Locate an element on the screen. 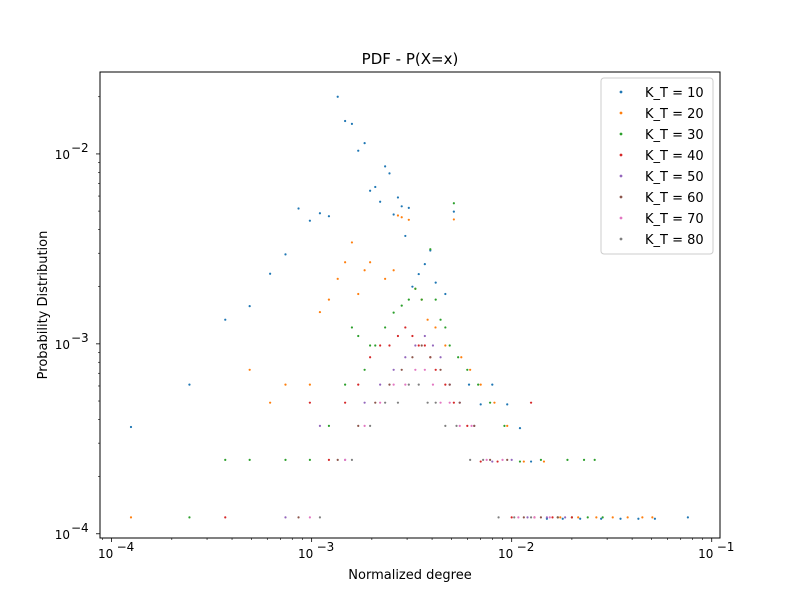 The width and height of the screenshot is (800, 600). legend-label: K_T = 70 is located at coordinates (674, 219).